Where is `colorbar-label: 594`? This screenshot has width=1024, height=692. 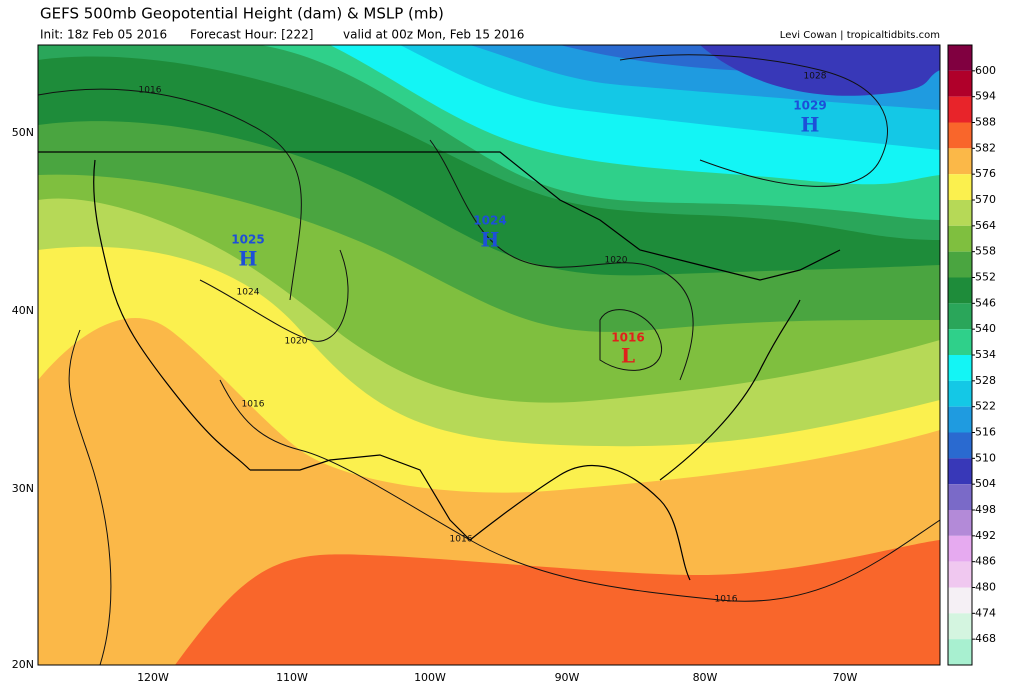
colorbar-label: 594 is located at coordinates (985, 96).